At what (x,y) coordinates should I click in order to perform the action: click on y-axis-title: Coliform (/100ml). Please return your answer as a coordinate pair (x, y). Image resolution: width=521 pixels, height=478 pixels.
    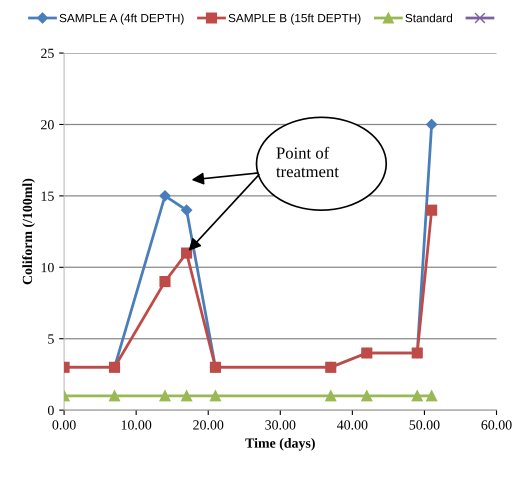
    Looking at the image, I should click on (28, 231).